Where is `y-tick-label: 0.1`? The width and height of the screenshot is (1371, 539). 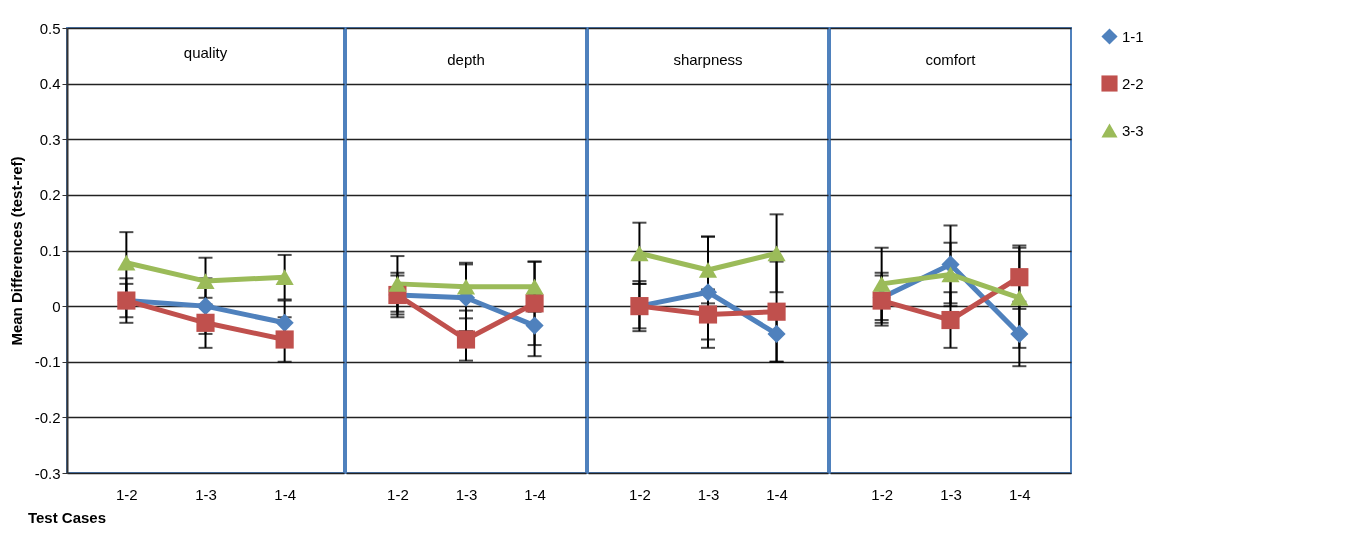
y-tick-label: 0.1 is located at coordinates (50, 250).